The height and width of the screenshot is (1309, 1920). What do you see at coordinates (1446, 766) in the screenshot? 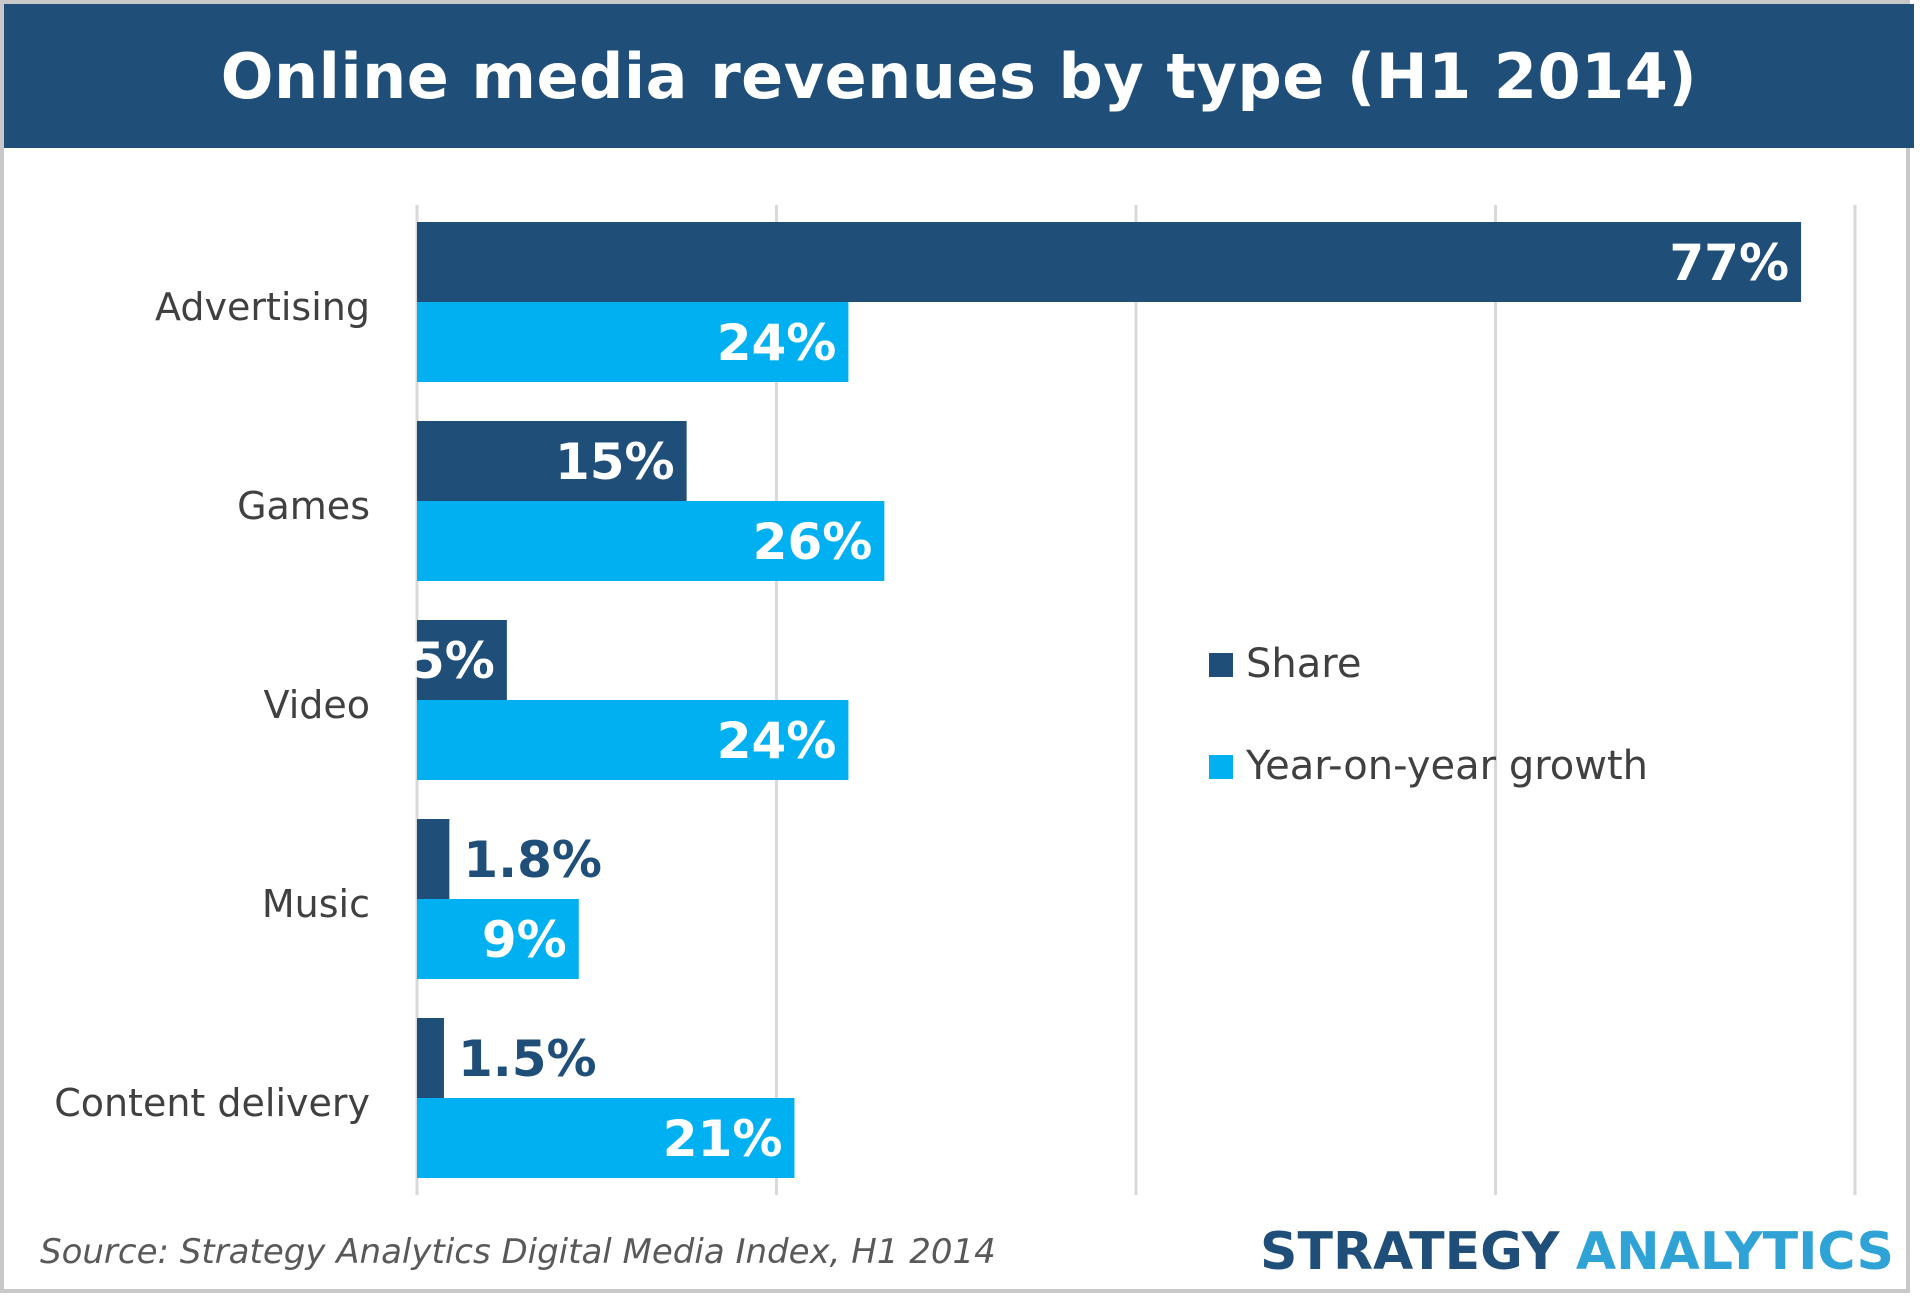
I see `legend-label: Year-on-year growth` at bounding box center [1446, 766].